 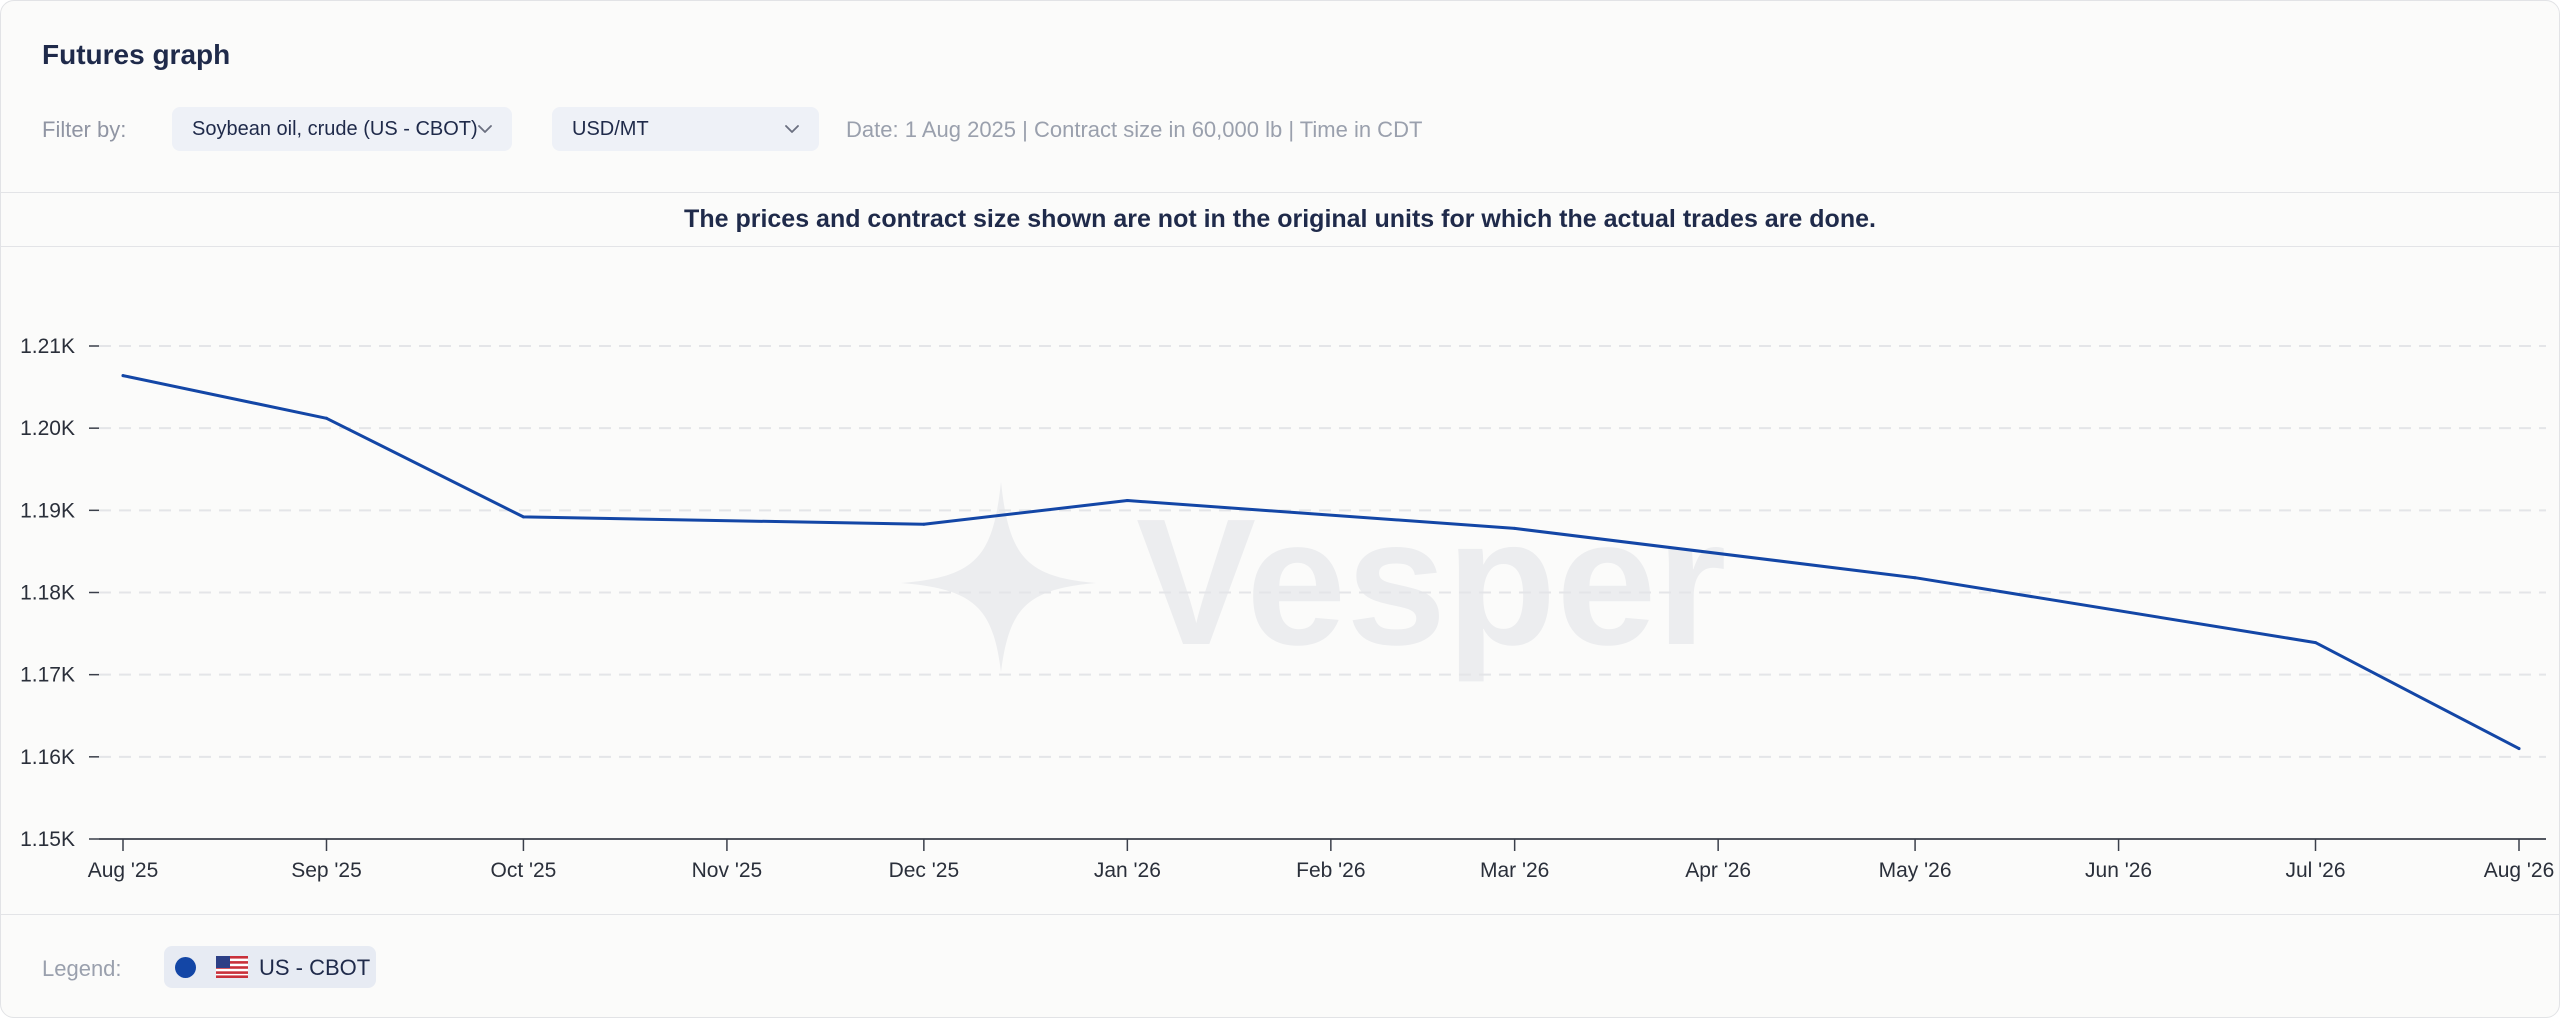 I want to click on y-tick-label: 1.18K, so click(x=47, y=593).